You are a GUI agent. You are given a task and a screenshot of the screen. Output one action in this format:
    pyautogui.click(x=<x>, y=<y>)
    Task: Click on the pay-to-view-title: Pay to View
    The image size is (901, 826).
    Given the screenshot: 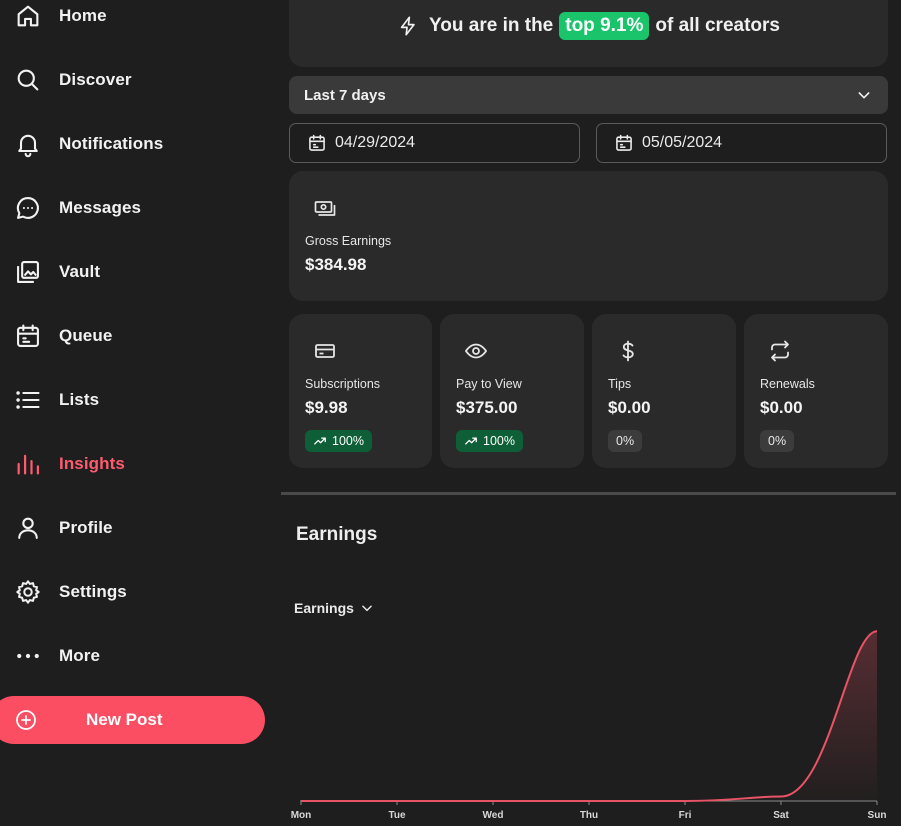 What is the action you would take?
    pyautogui.click(x=489, y=384)
    